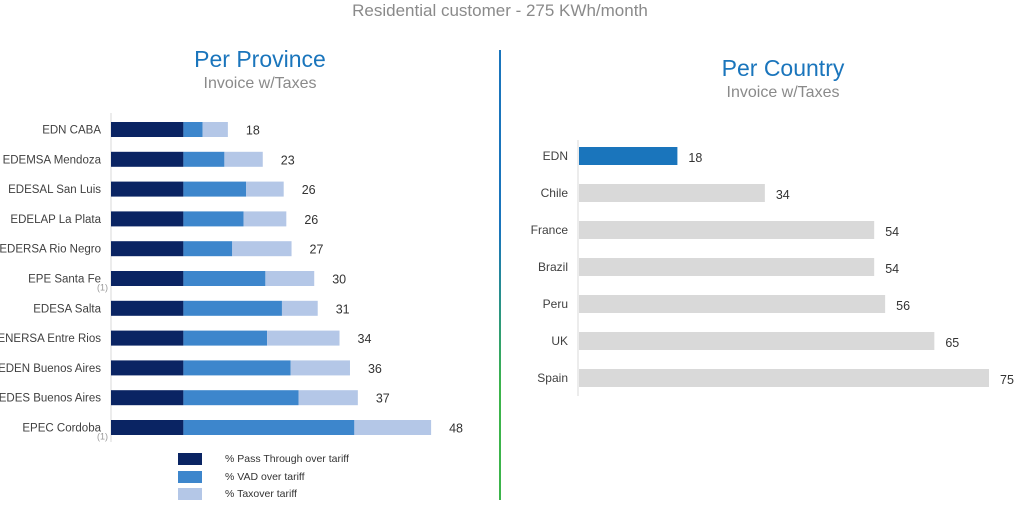 Image resolution: width=1021 pixels, height=511 pixels. Describe the element at coordinates (320, 368) in the screenshot. I see `province-bar-eden-buenos-aires-taxover-tariff` at that location.